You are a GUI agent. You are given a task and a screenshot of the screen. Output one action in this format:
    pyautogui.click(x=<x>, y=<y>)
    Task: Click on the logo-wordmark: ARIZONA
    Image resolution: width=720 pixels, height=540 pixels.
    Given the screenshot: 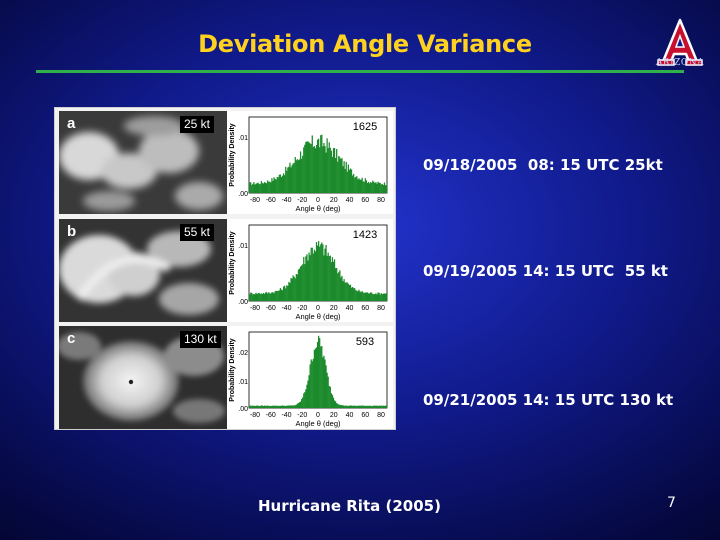 What is the action you would take?
    pyautogui.click(x=680, y=63)
    